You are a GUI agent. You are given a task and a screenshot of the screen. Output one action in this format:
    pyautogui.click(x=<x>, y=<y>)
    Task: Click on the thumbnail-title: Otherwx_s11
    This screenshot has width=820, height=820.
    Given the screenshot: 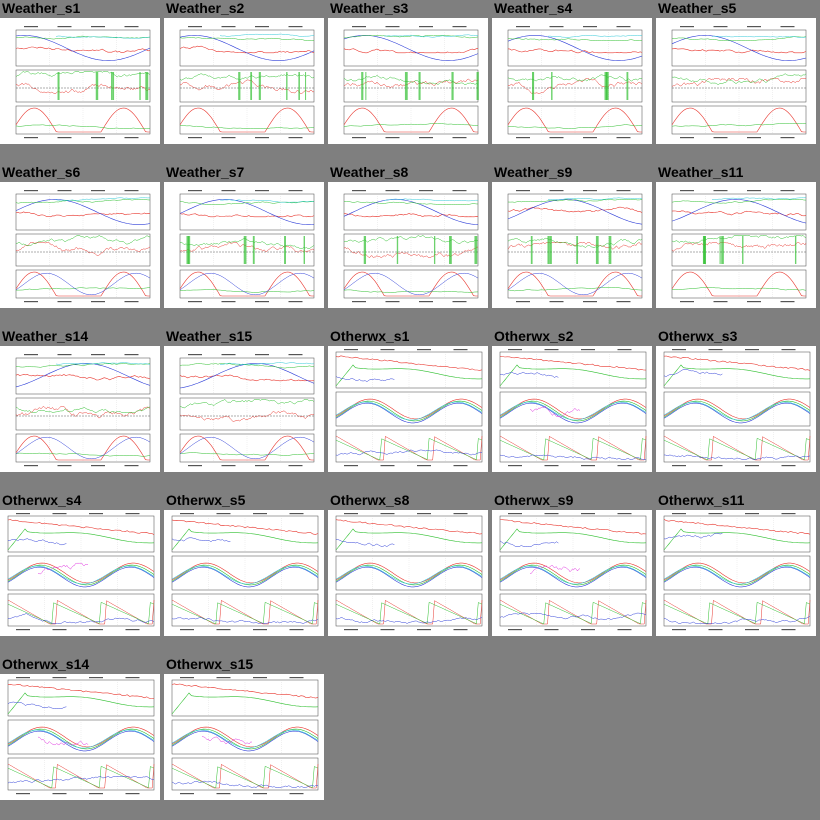 What is the action you would take?
    pyautogui.click(x=701, y=500)
    